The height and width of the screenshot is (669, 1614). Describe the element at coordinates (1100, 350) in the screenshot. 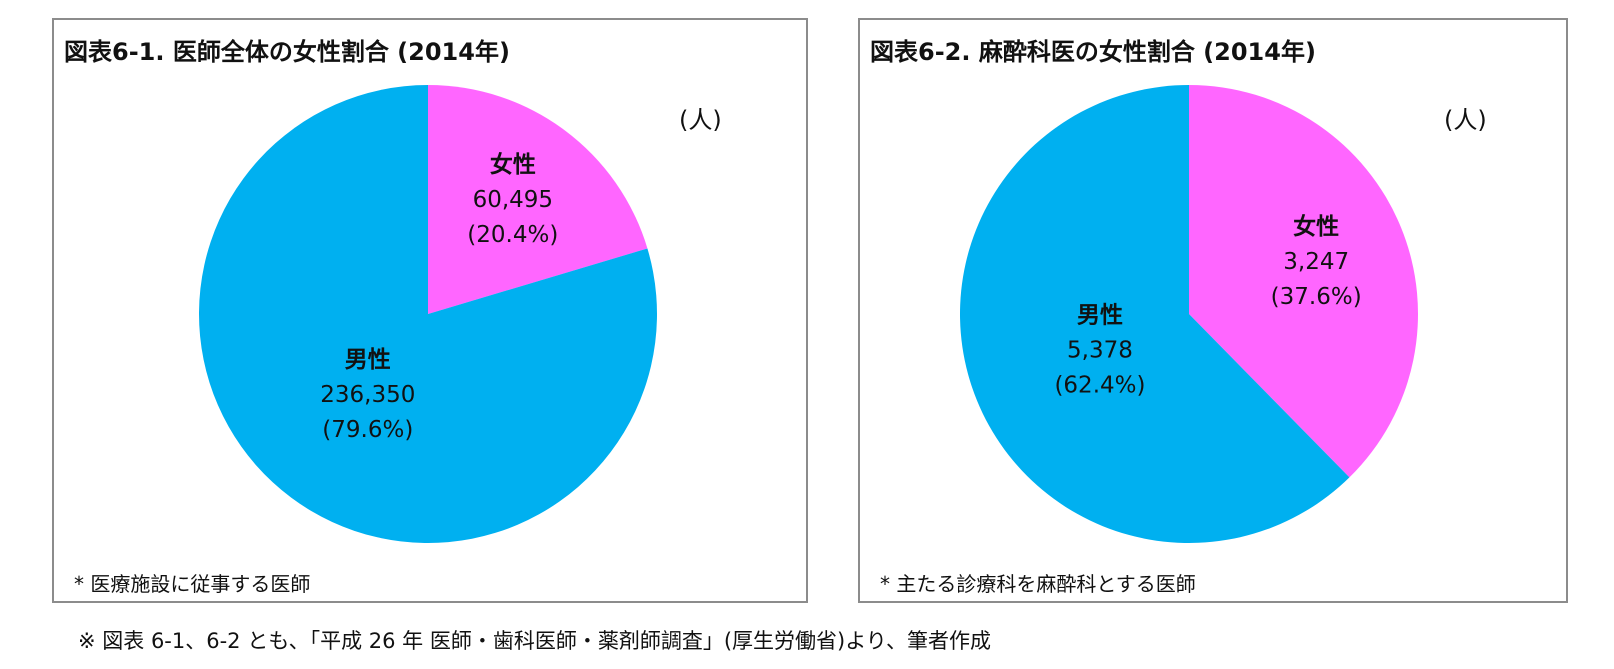

I see `slice-value-label: 5,378` at that location.